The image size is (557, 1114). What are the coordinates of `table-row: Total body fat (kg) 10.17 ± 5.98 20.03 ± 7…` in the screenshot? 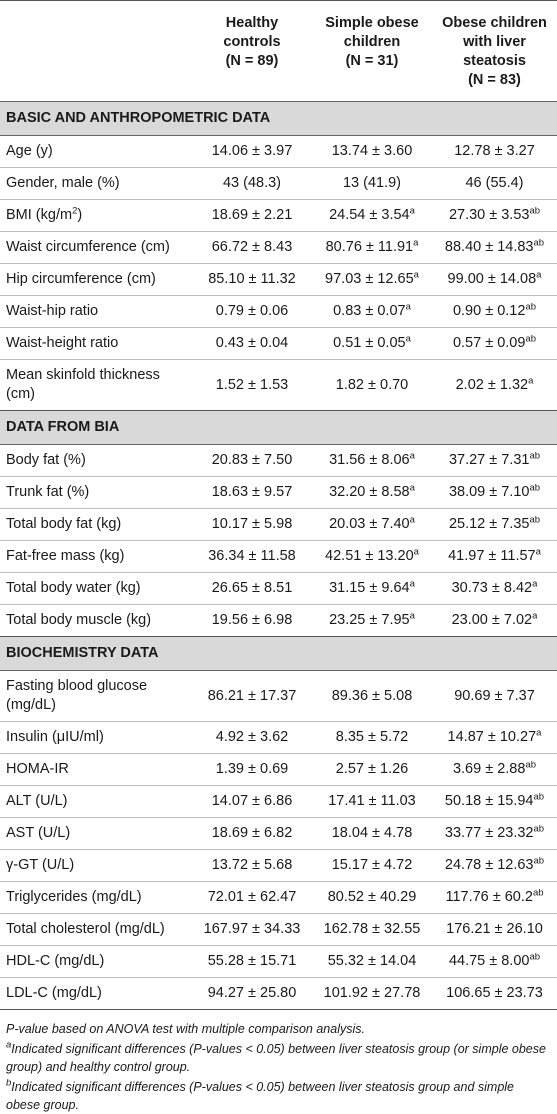 It's located at (278, 524).